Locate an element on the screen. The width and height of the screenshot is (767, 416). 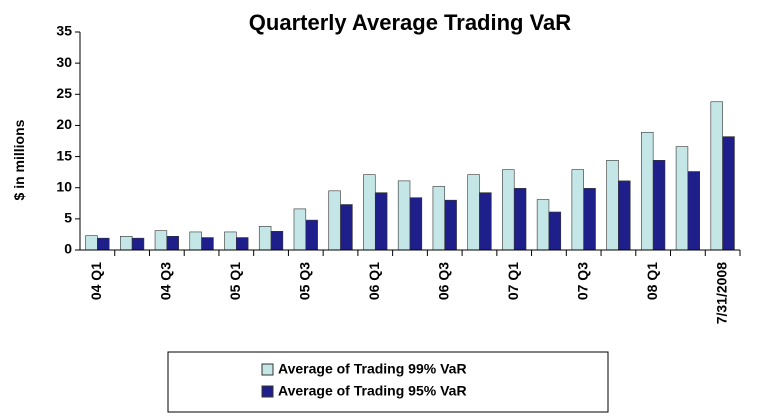
x-tick-label: 07 Q3 is located at coordinates (582, 281).